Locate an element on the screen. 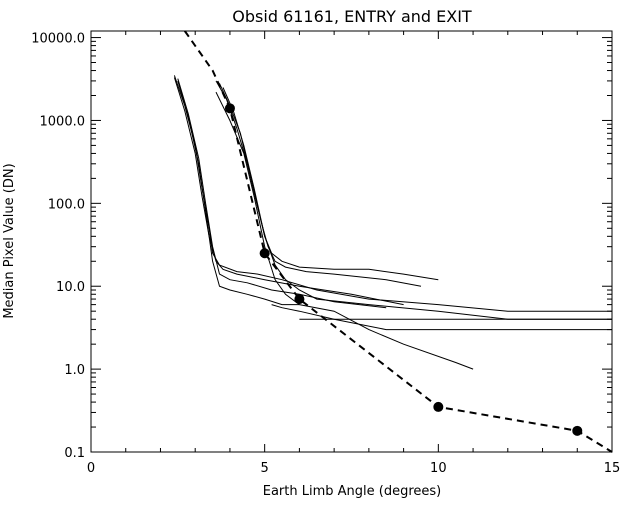 This screenshot has height=512, width=640. y-axis-label: Median Pixel Value (DN) is located at coordinates (9, 240).